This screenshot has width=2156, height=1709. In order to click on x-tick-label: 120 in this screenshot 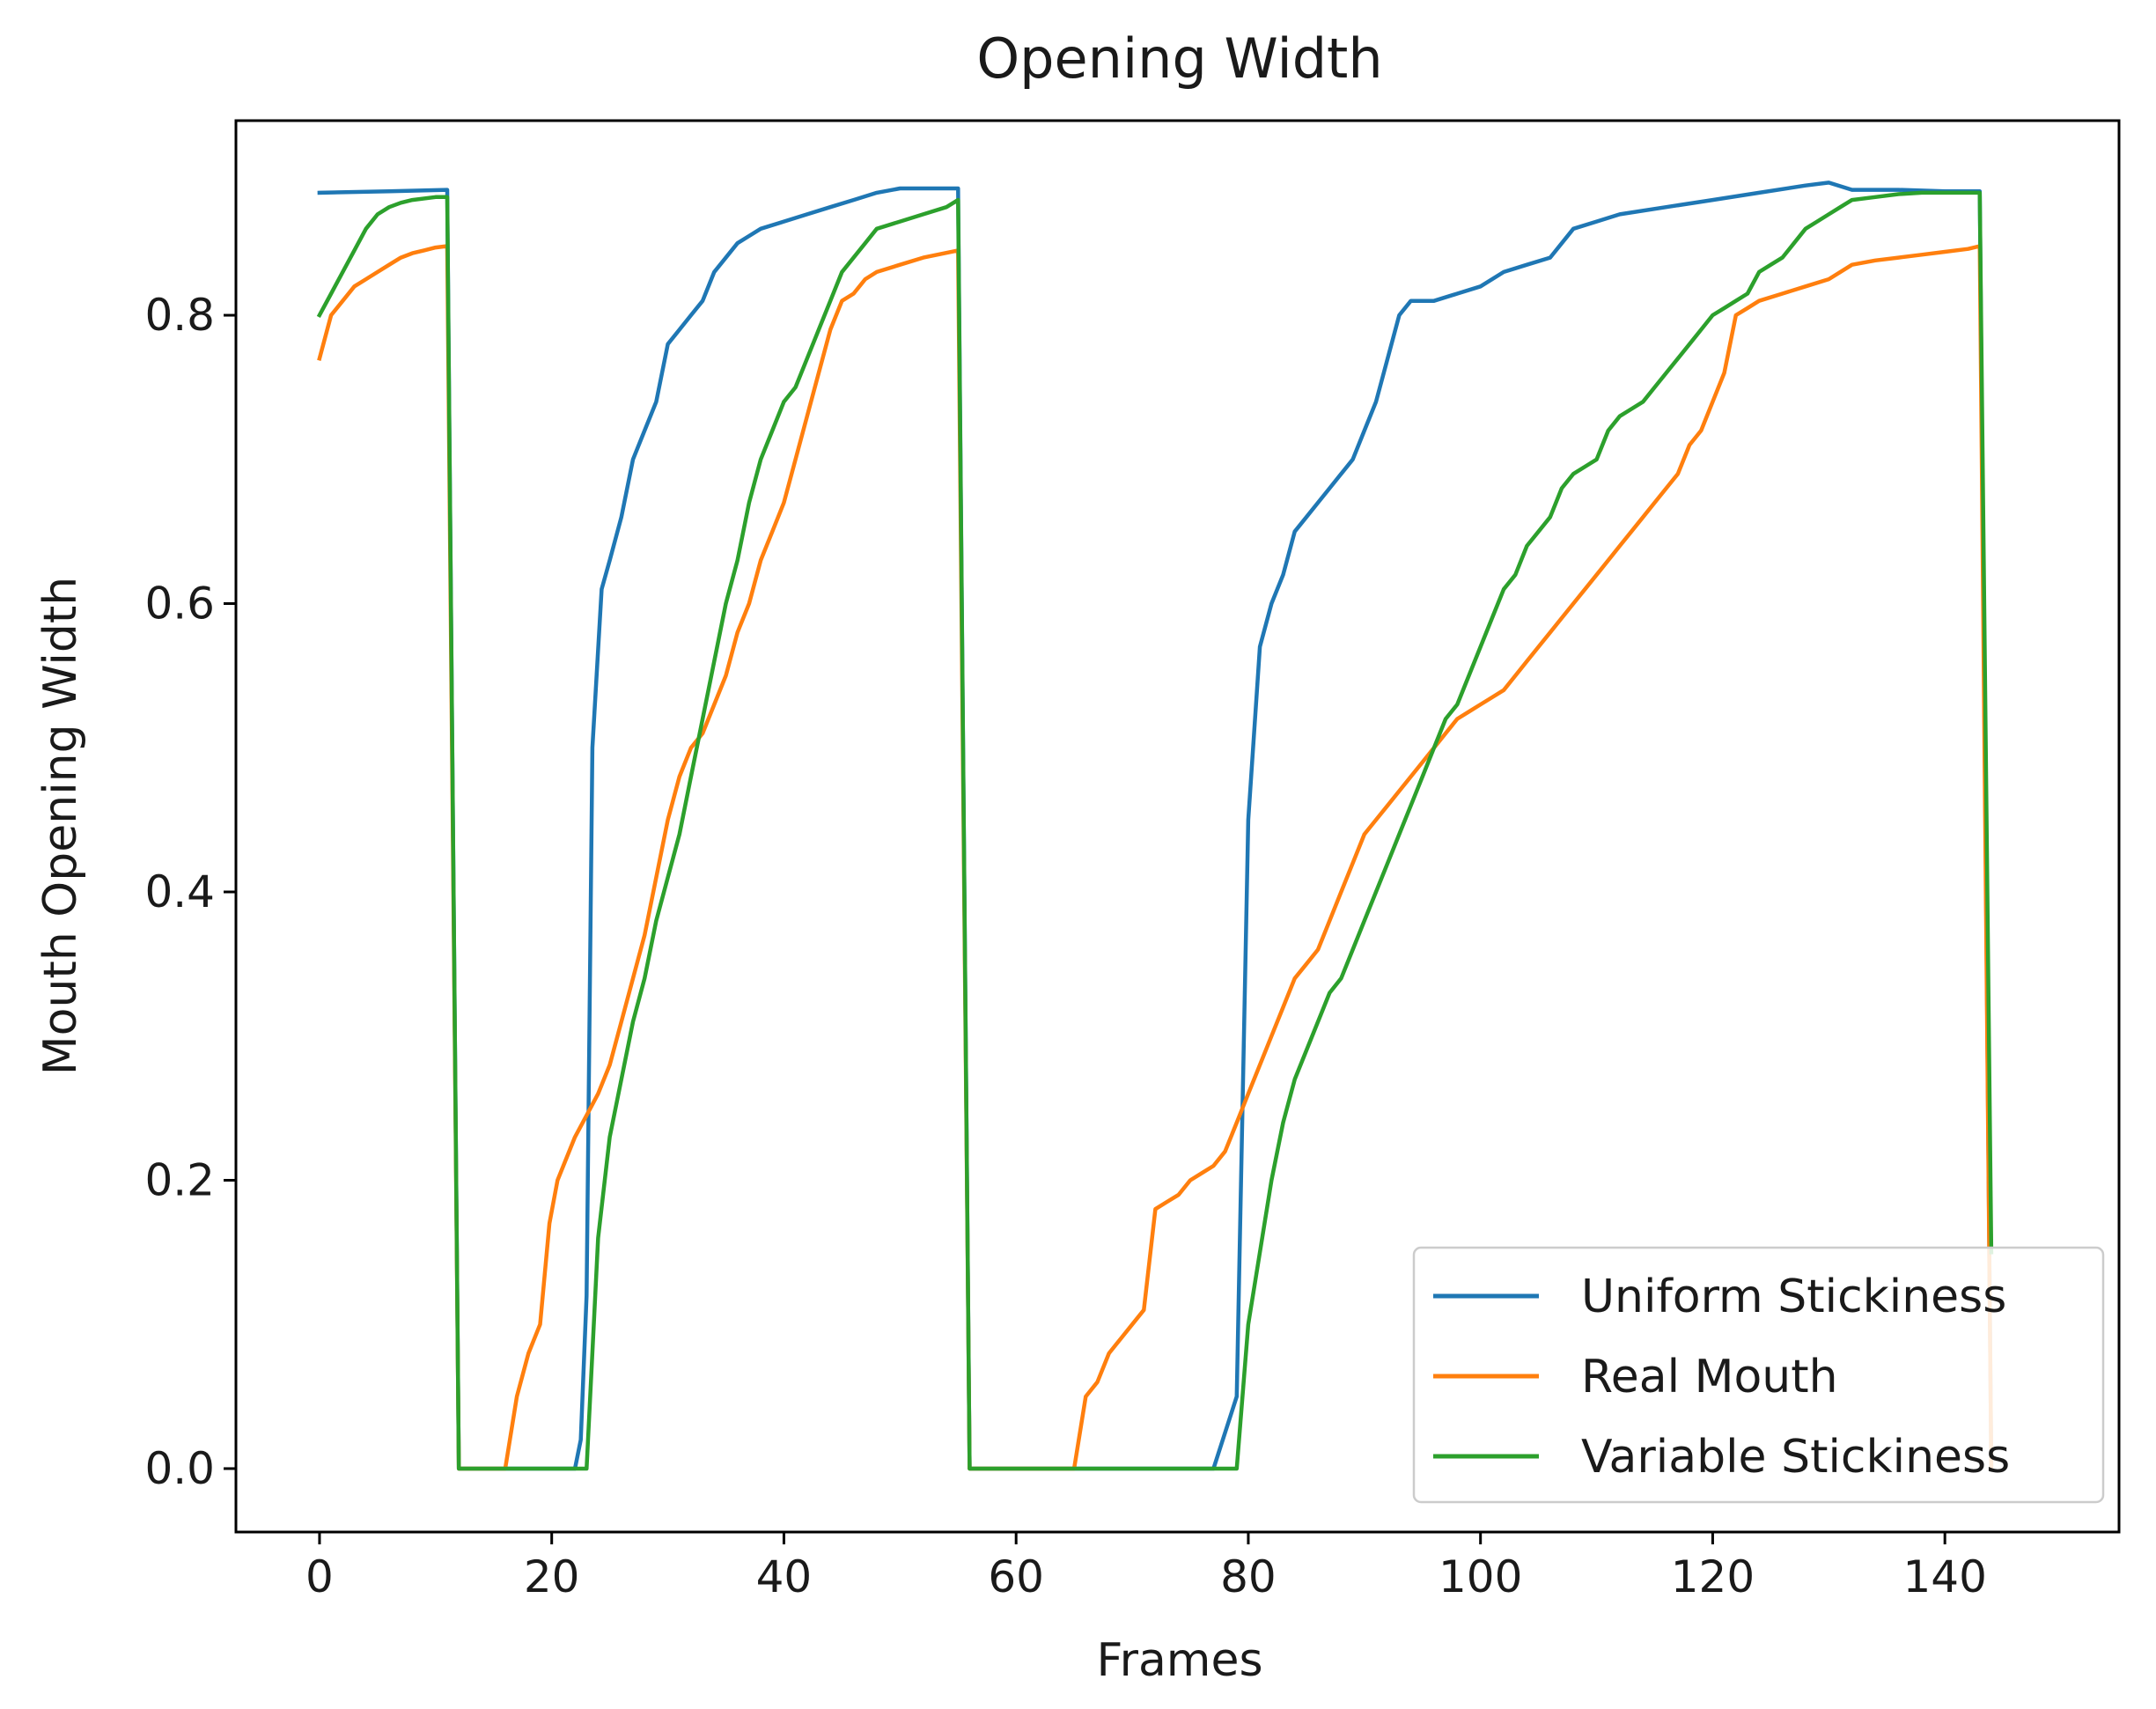, I will do `click(1713, 1576)`.